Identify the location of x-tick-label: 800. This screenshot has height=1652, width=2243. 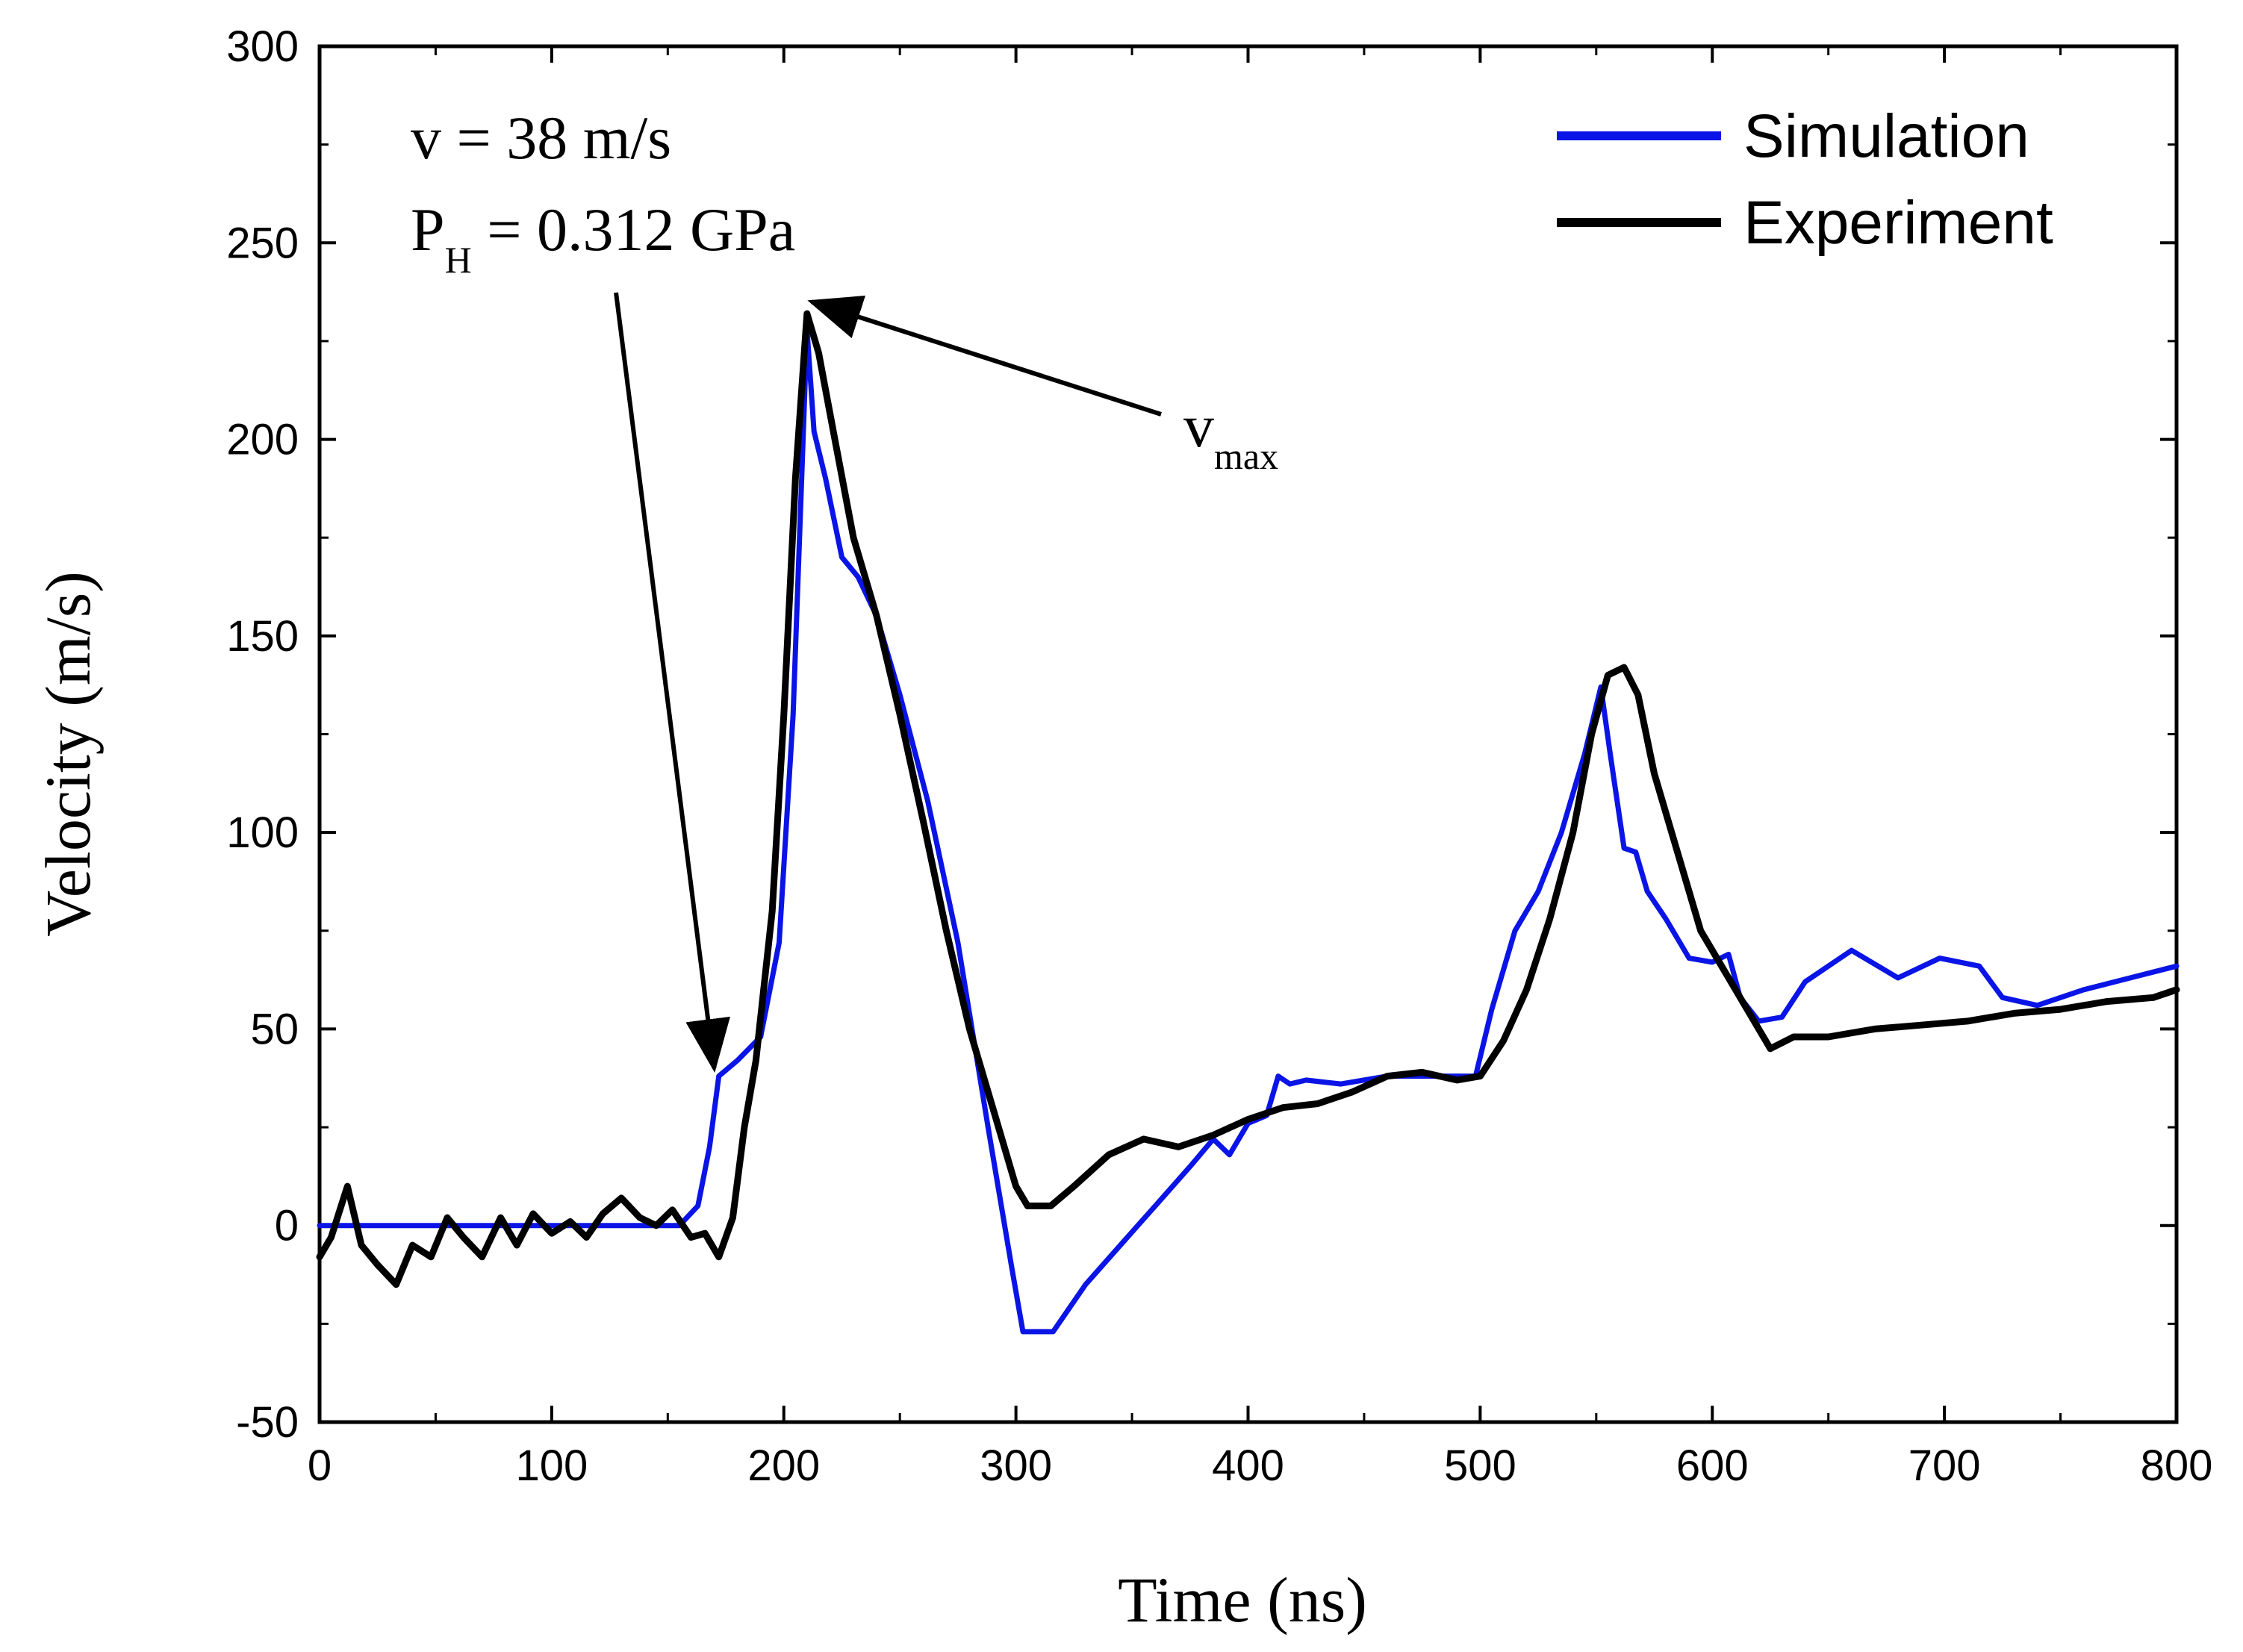
(2177, 1466).